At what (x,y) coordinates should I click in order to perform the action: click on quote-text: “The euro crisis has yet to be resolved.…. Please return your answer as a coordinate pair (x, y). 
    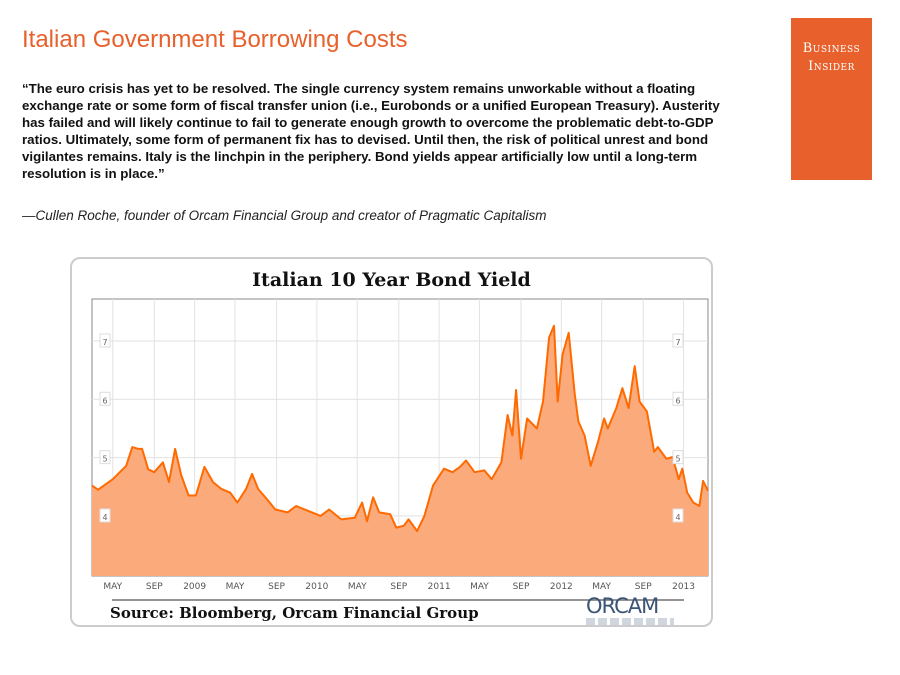
    Looking at the image, I should click on (371, 131).